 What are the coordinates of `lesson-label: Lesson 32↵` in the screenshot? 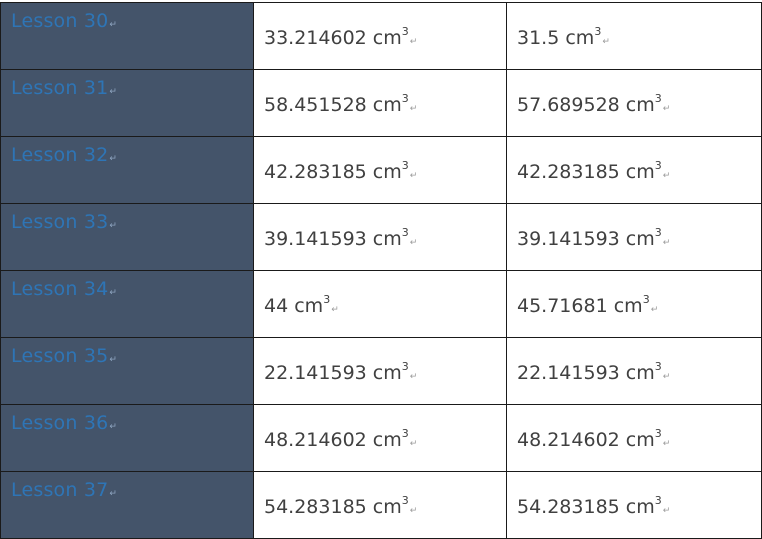 It's located at (64, 155).